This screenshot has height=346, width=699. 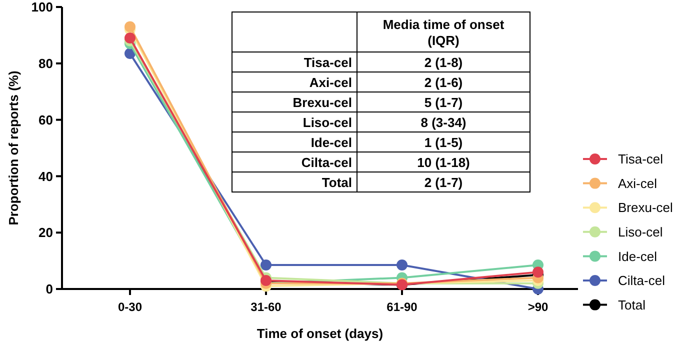 I want to click on annotation: 2 (1-7), so click(x=443, y=182).